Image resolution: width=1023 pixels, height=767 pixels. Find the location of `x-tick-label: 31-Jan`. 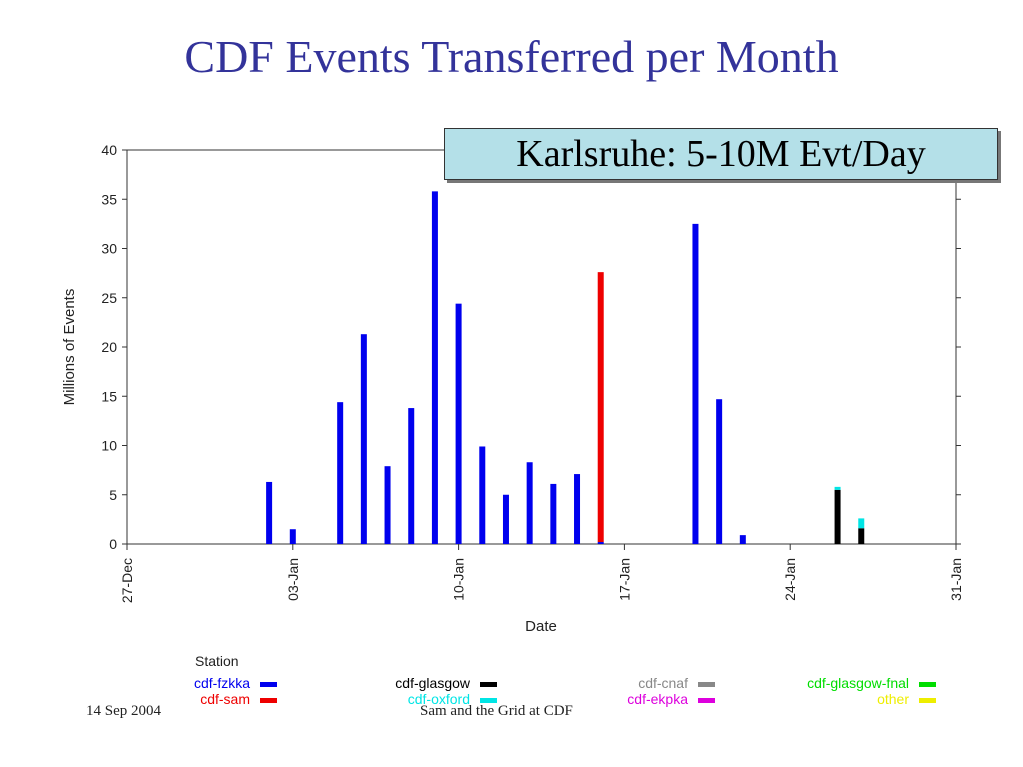

x-tick-label: 31-Jan is located at coordinates (956, 579).